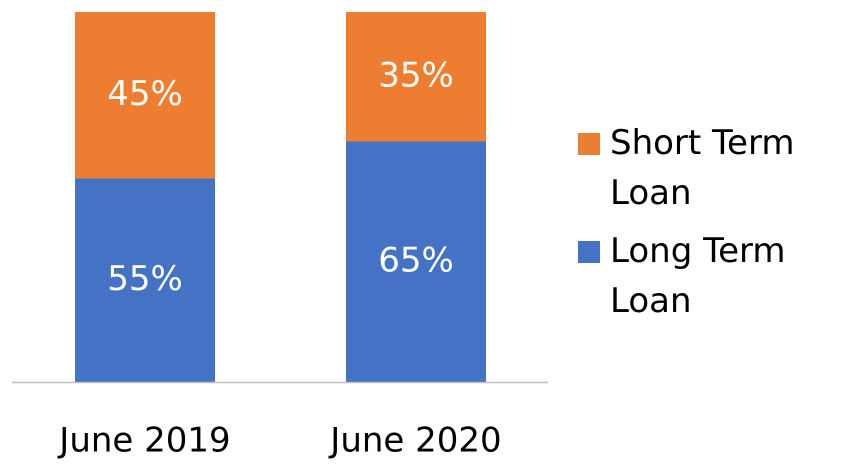  Describe the element at coordinates (143, 441) in the screenshot. I see `x-tick-label: June 2019` at that location.